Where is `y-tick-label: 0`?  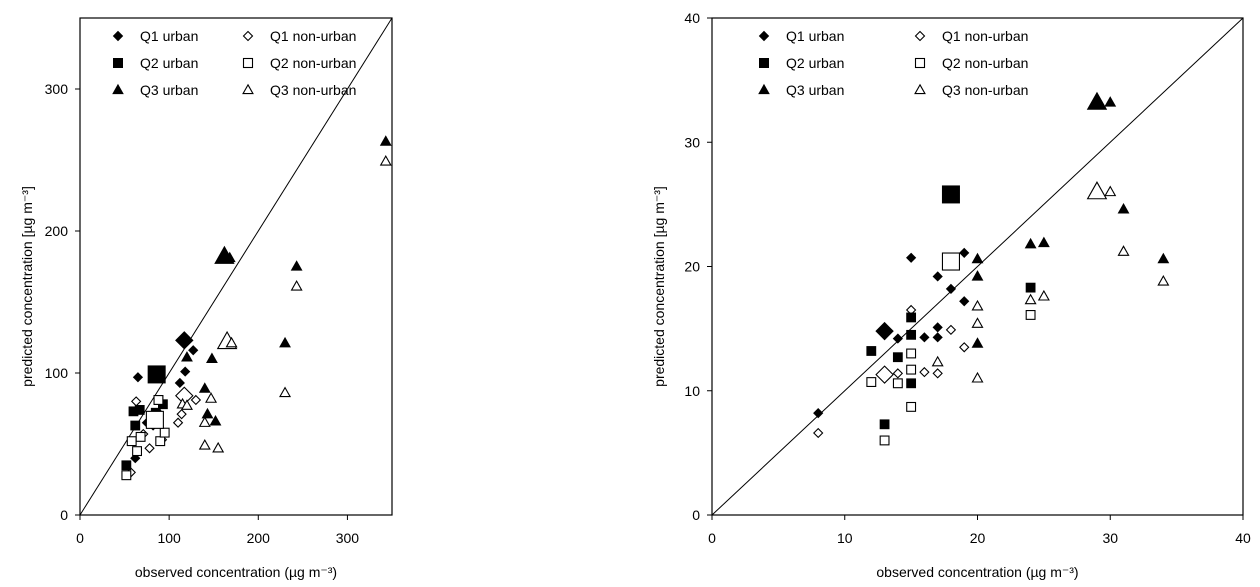
y-tick-label: 0 is located at coordinates (696, 515).